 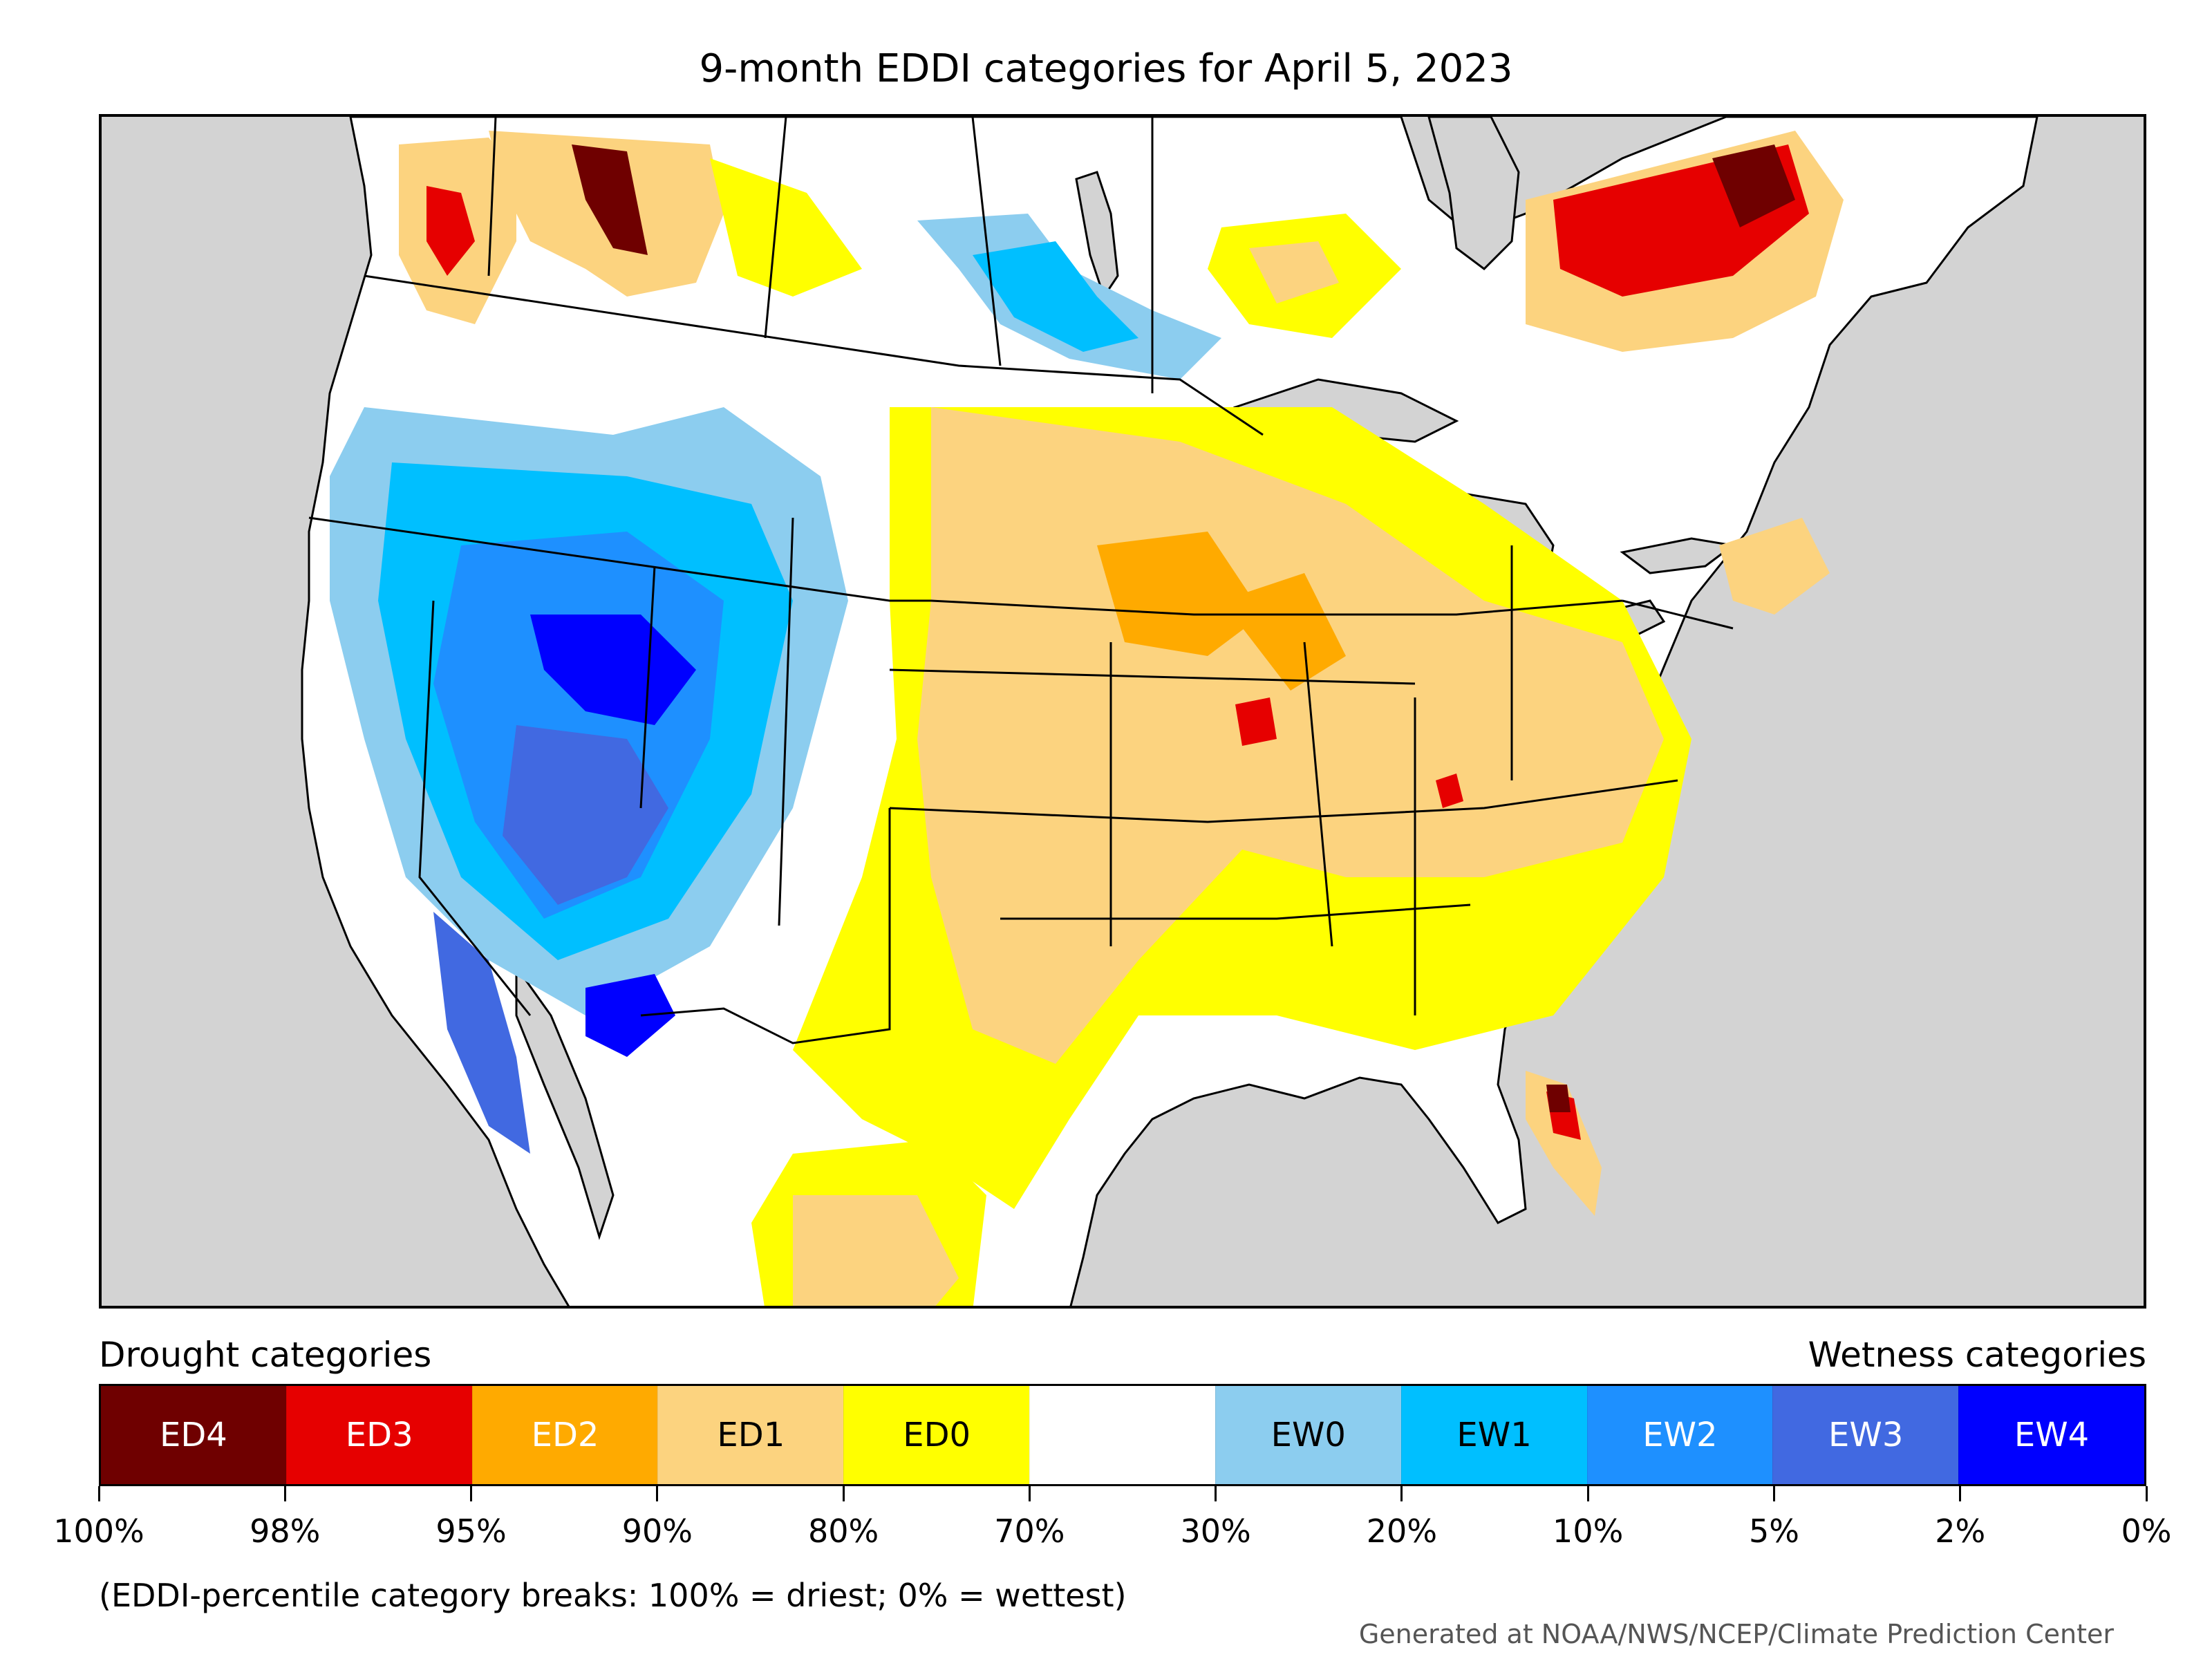 What do you see at coordinates (99, 1531) in the screenshot?
I see `colorbar-tick-label: 100%` at bounding box center [99, 1531].